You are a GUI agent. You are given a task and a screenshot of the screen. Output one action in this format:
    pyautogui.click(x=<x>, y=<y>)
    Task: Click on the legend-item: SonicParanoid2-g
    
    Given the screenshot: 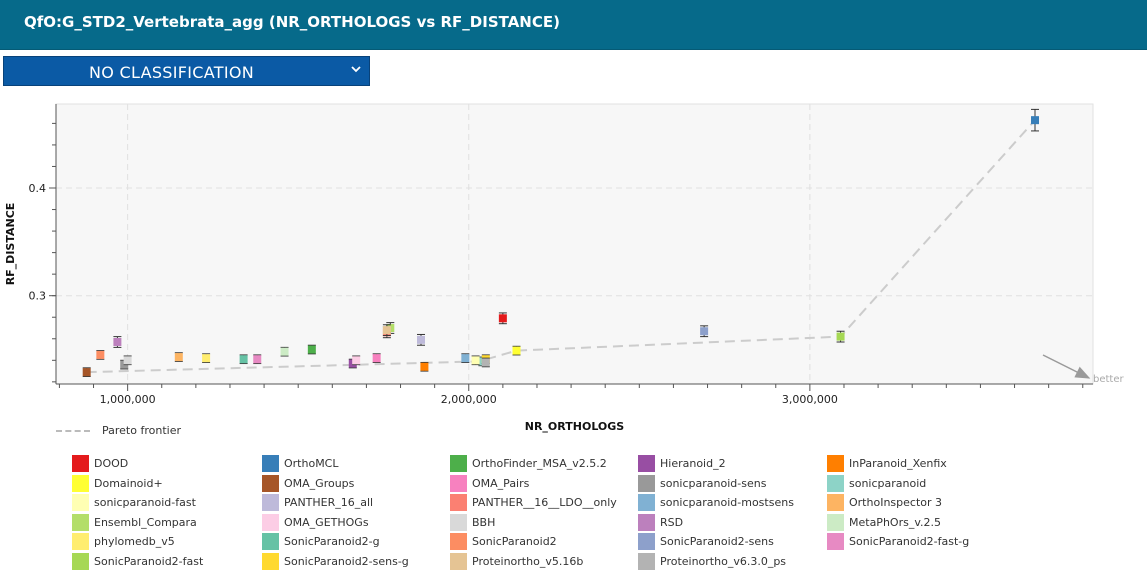 What is the action you would take?
    pyautogui.click(x=321, y=541)
    